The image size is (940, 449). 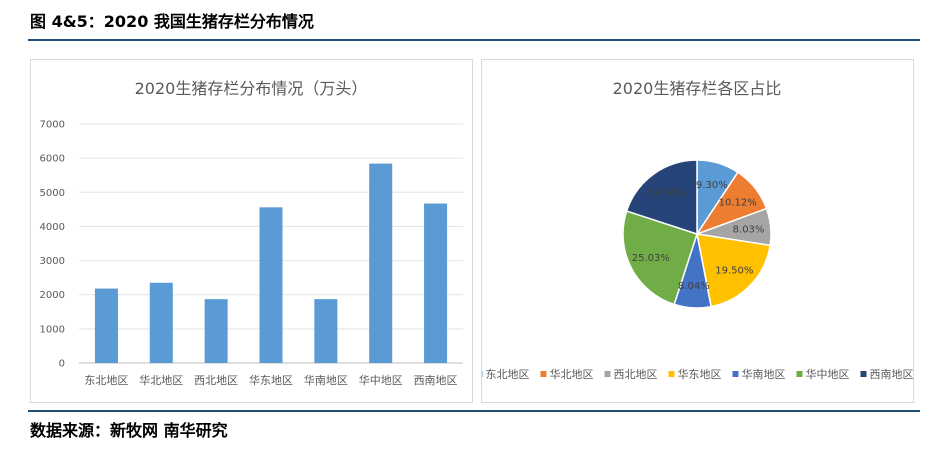 What do you see at coordinates (474, 40) in the screenshot?
I see `top-rule` at bounding box center [474, 40].